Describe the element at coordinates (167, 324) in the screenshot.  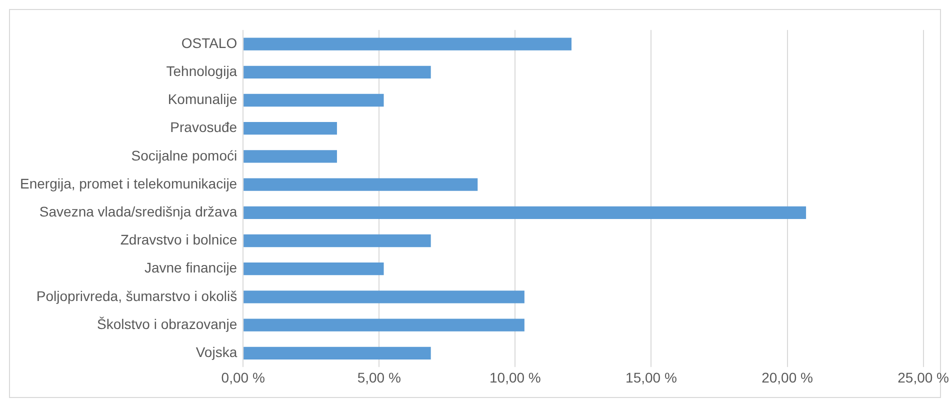
I see `y-tick-label: Školstvo i obrazovanje` at that location.